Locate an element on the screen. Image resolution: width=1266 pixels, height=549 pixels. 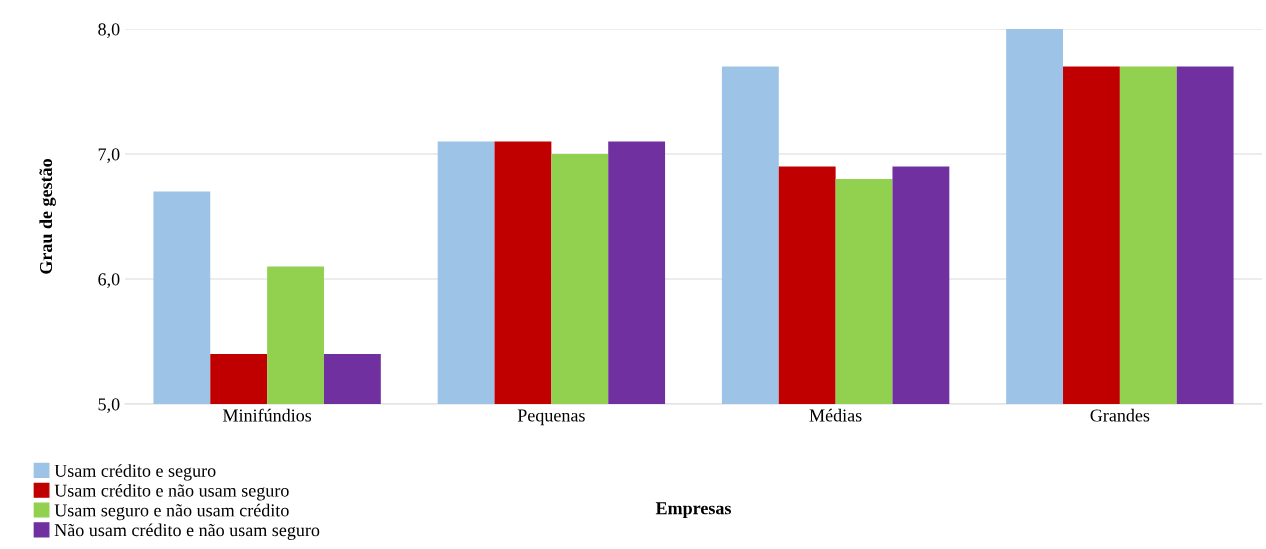
legend-label: Usam crédito e não usam seguro is located at coordinates (171, 492).